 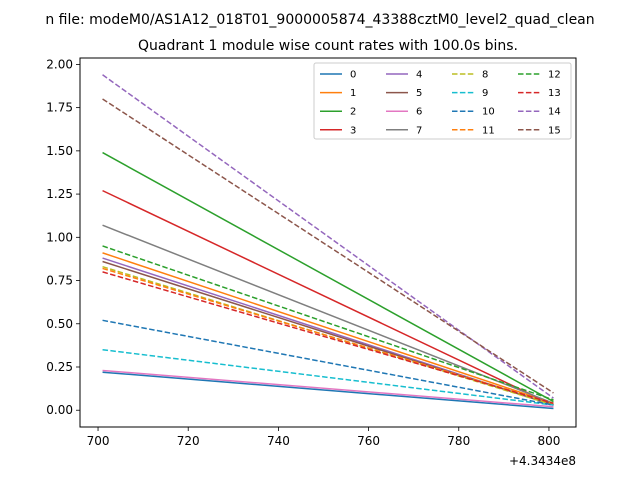 What do you see at coordinates (554, 93) in the screenshot?
I see `legend-label-13: 13` at bounding box center [554, 93].